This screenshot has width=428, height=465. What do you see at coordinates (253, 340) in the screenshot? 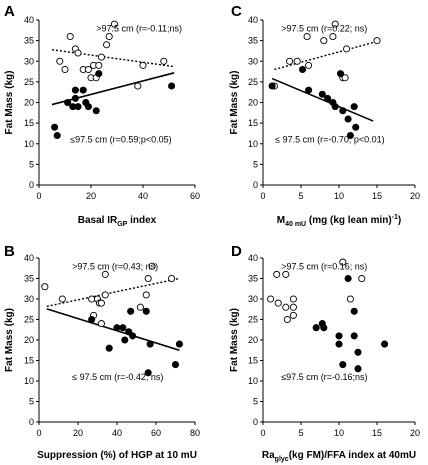
I see `y-tick-label: 20` at bounding box center [253, 340].